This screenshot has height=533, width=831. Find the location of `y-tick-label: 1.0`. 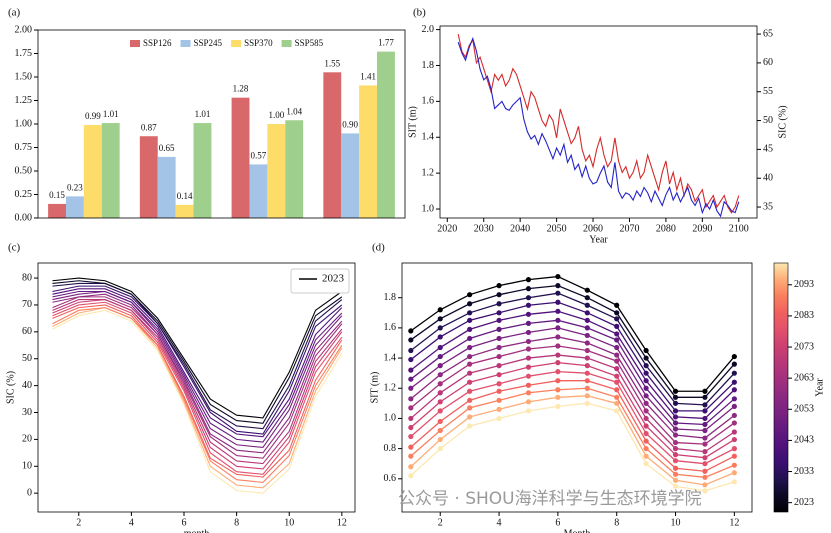

y-tick-label: 1.0 is located at coordinates (428, 208).